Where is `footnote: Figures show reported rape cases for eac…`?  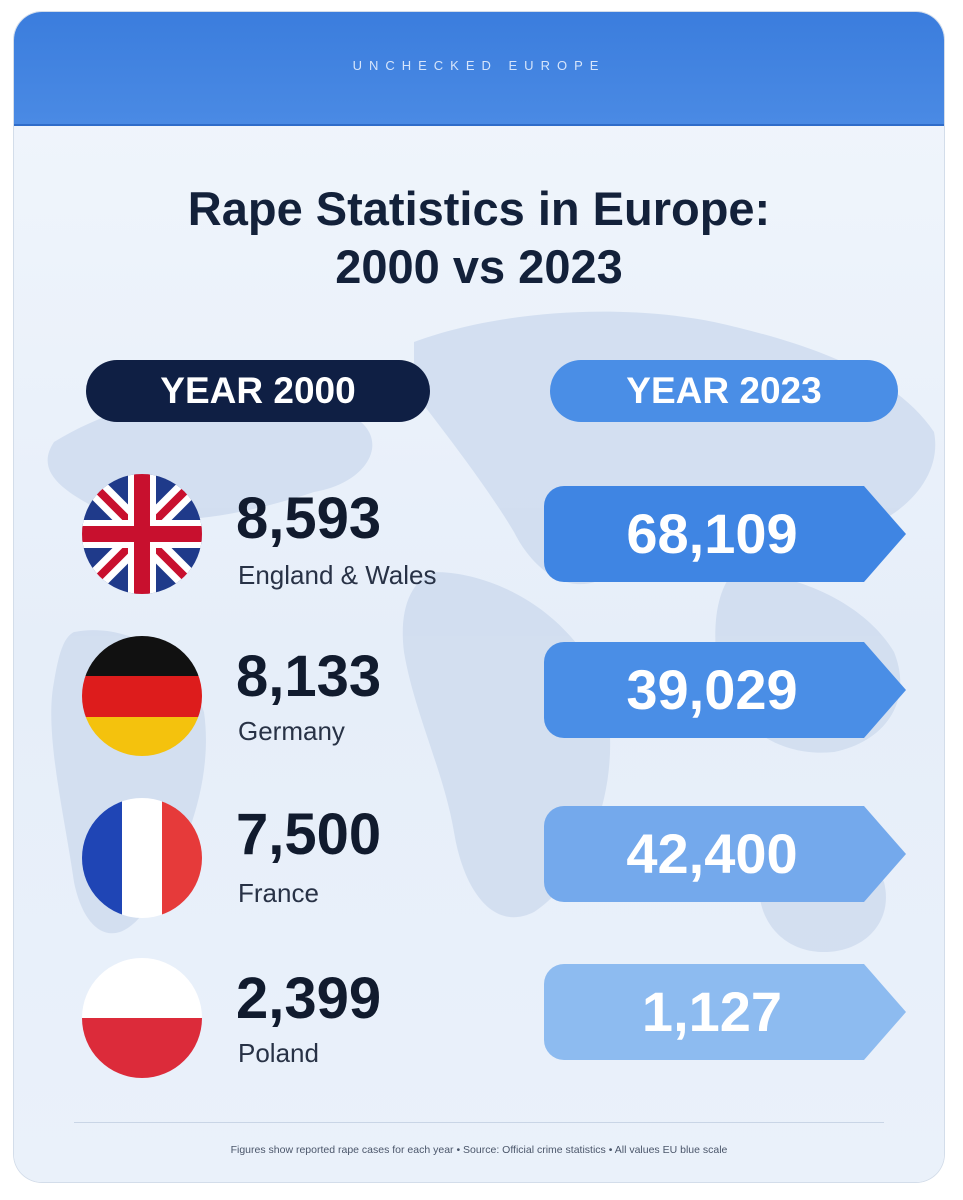 footnote: Figures show reported rape cases for eac… is located at coordinates (479, 1150).